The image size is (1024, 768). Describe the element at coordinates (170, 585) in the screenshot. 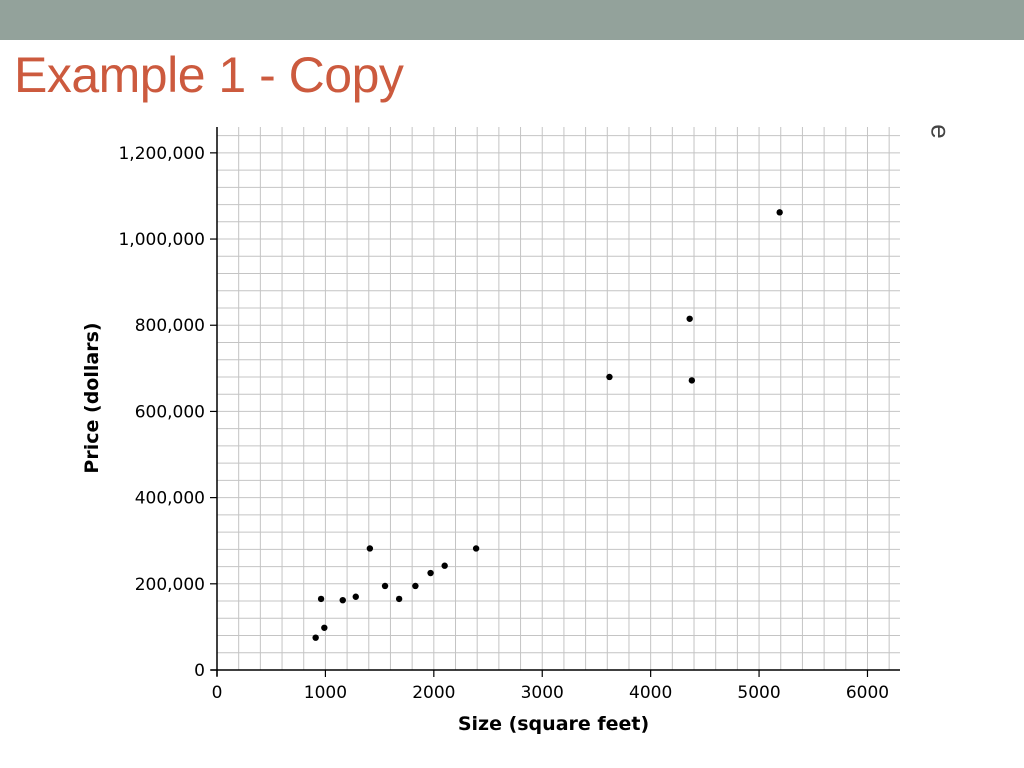

I see `y-tick-label: 200,000` at that location.